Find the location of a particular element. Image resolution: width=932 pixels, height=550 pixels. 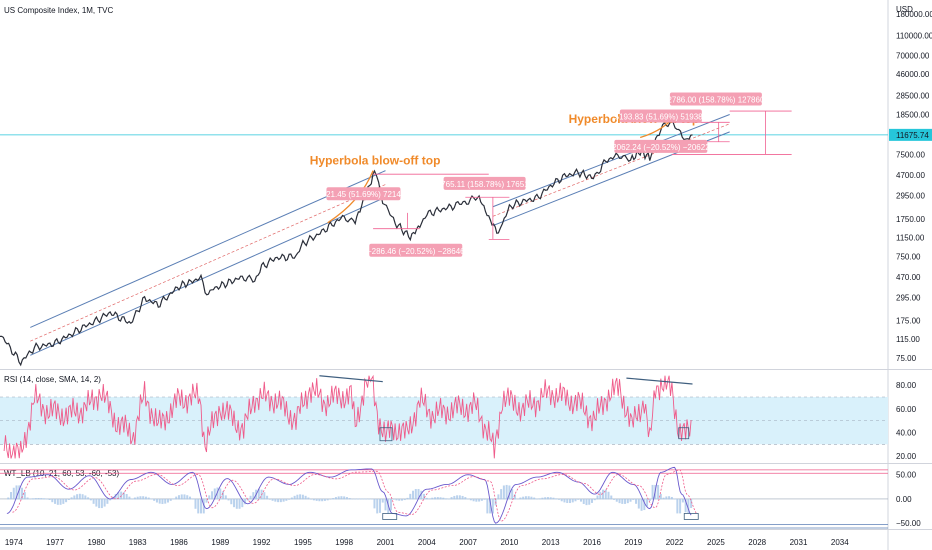

rsi-tick-label: 20.00 is located at coordinates (906, 456).